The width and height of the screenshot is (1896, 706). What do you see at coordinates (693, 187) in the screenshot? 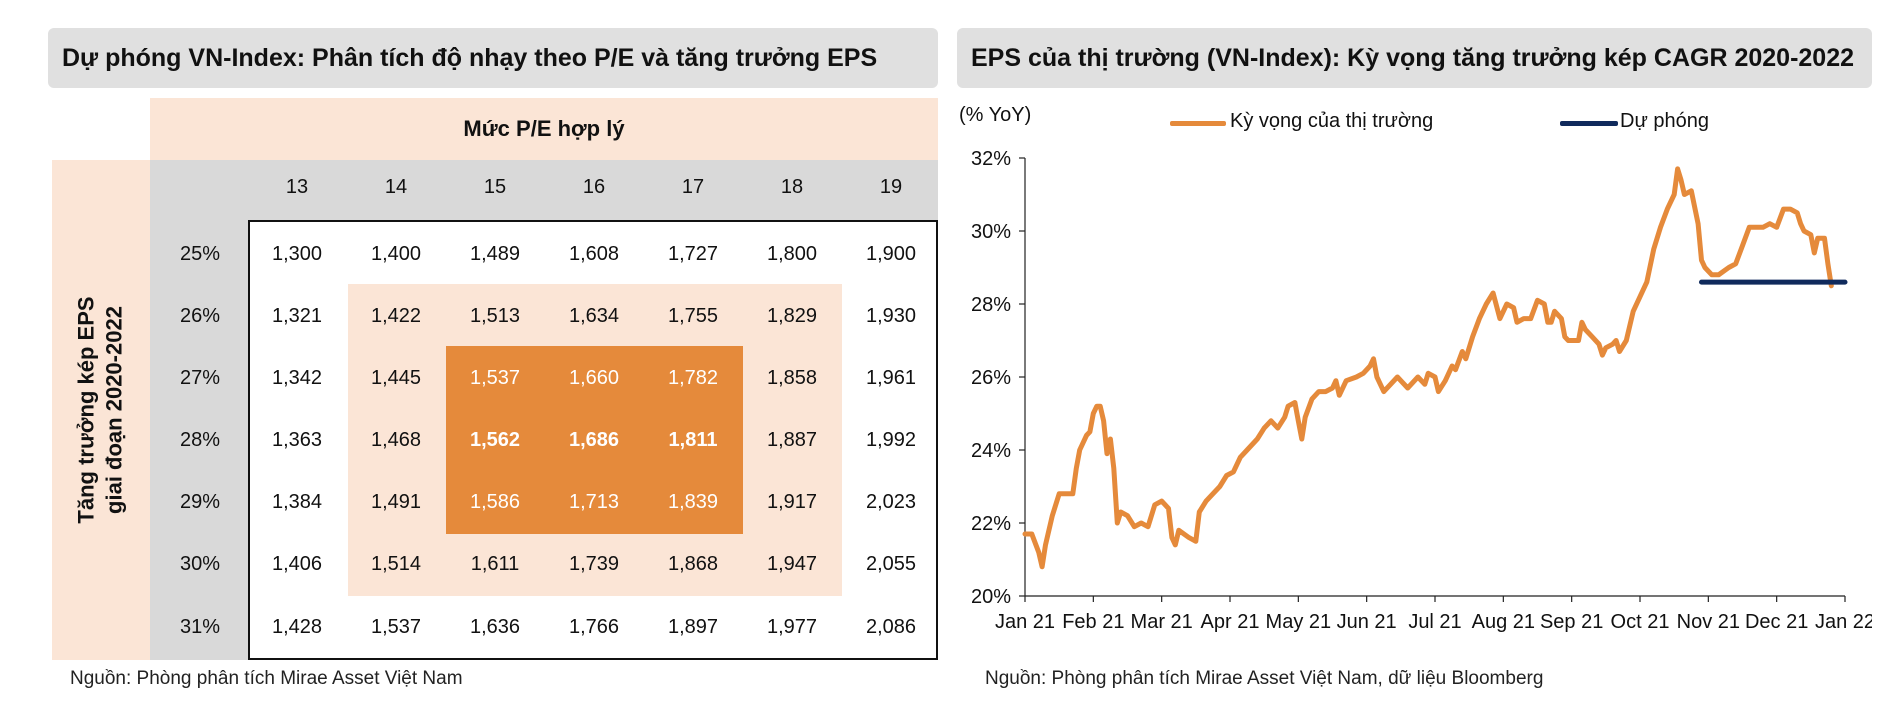
I see `pe-level-header: 17` at bounding box center [693, 187].